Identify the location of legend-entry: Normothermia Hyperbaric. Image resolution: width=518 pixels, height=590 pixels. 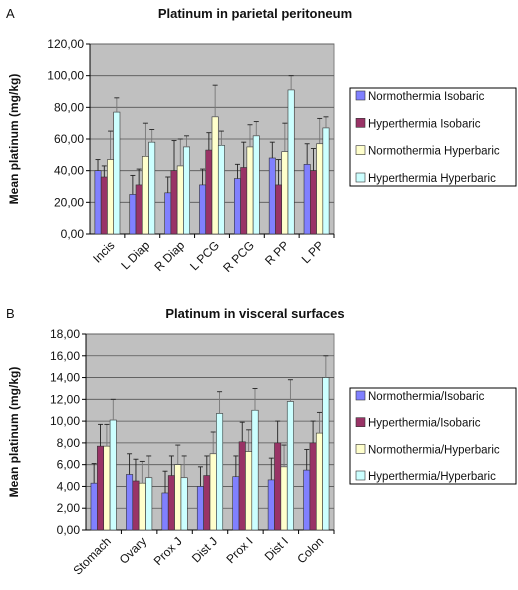
(434, 152).